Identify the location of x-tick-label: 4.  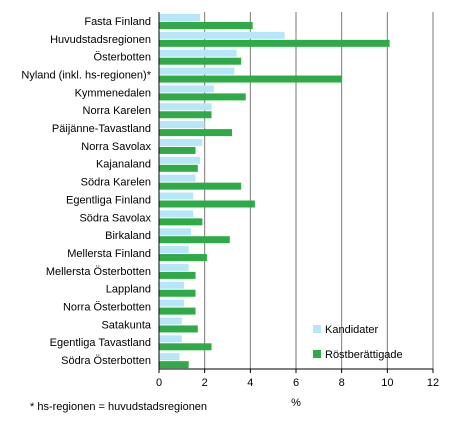
(250, 383).